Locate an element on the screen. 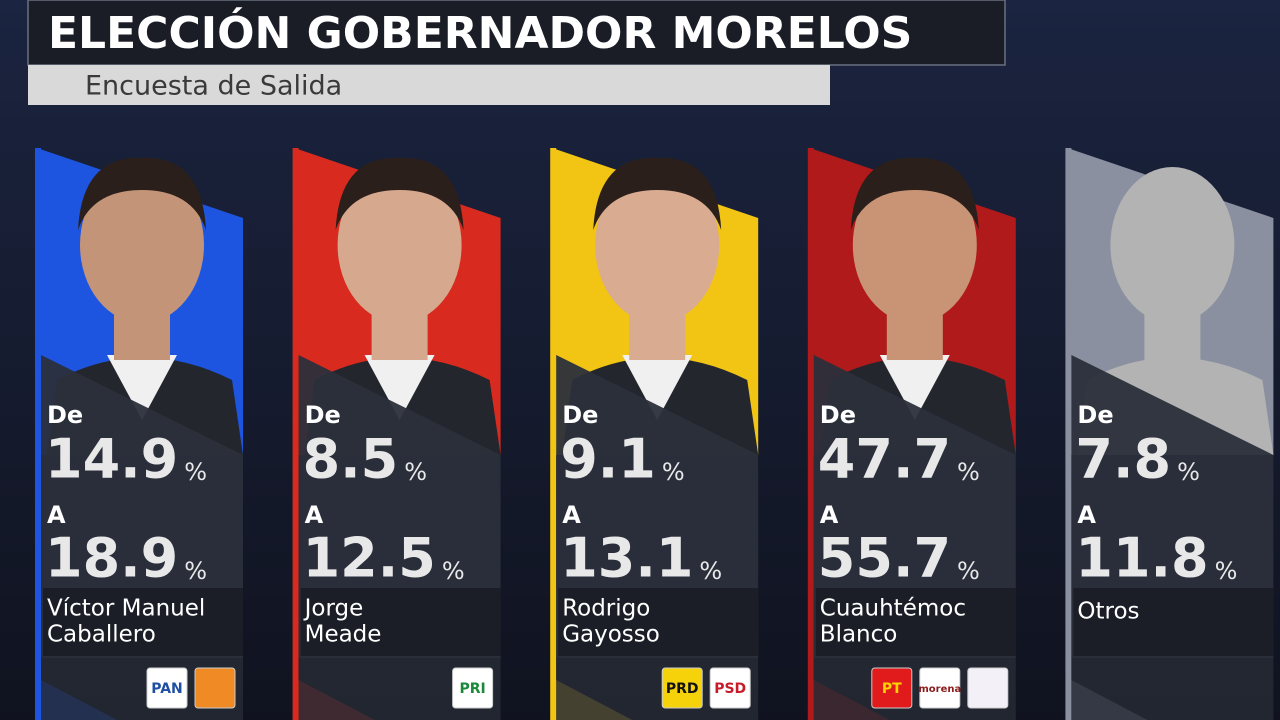  party-logo-text: PRI is located at coordinates (472, 689).